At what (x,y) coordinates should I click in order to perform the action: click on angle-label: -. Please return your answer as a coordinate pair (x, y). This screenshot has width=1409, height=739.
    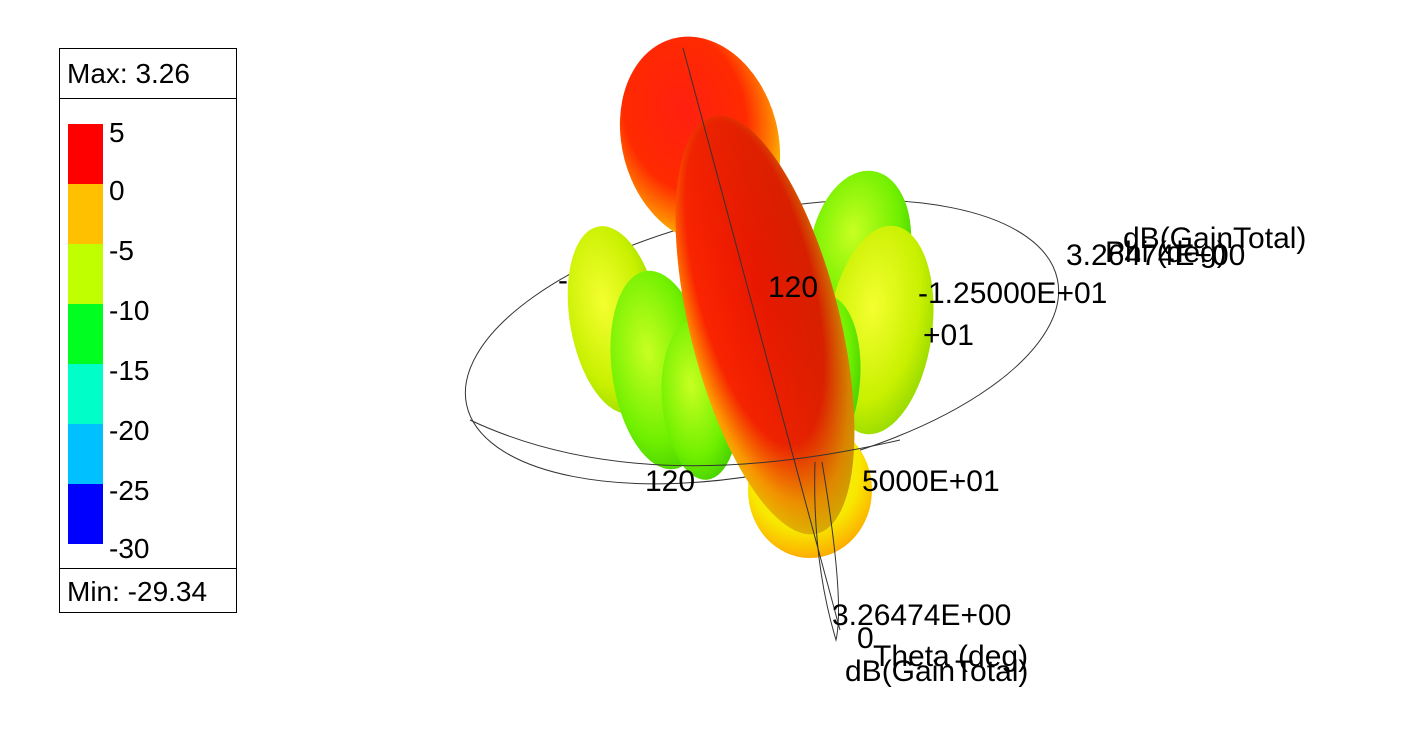
    Looking at the image, I should click on (563, 280).